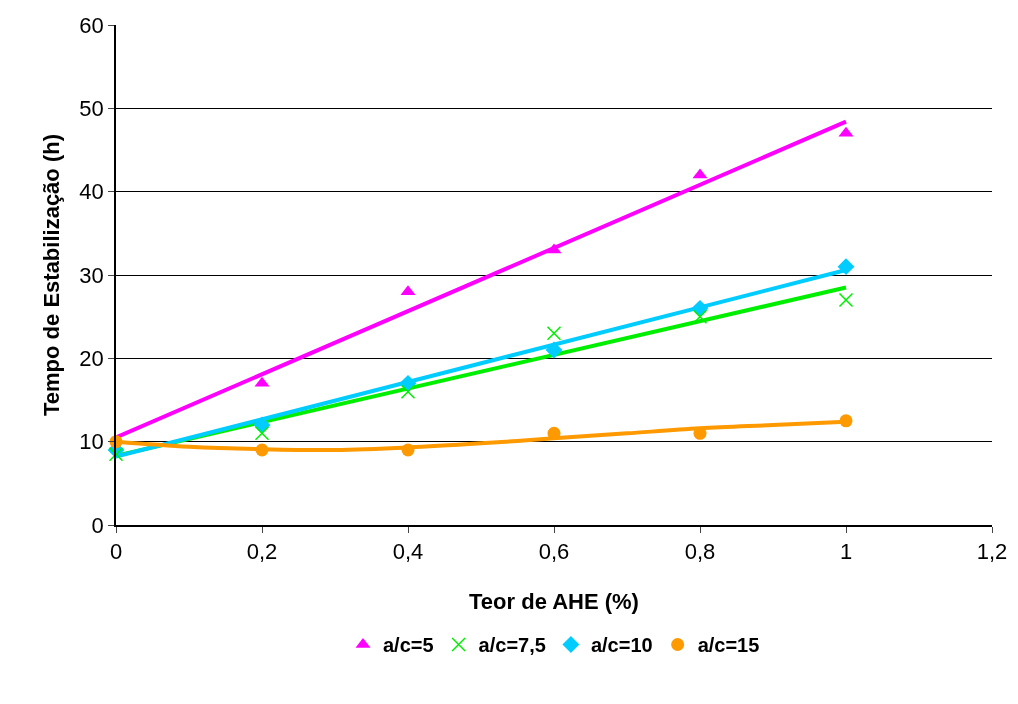  What do you see at coordinates (512, 645) in the screenshot?
I see `legend-label: a/c=7,5` at bounding box center [512, 645].